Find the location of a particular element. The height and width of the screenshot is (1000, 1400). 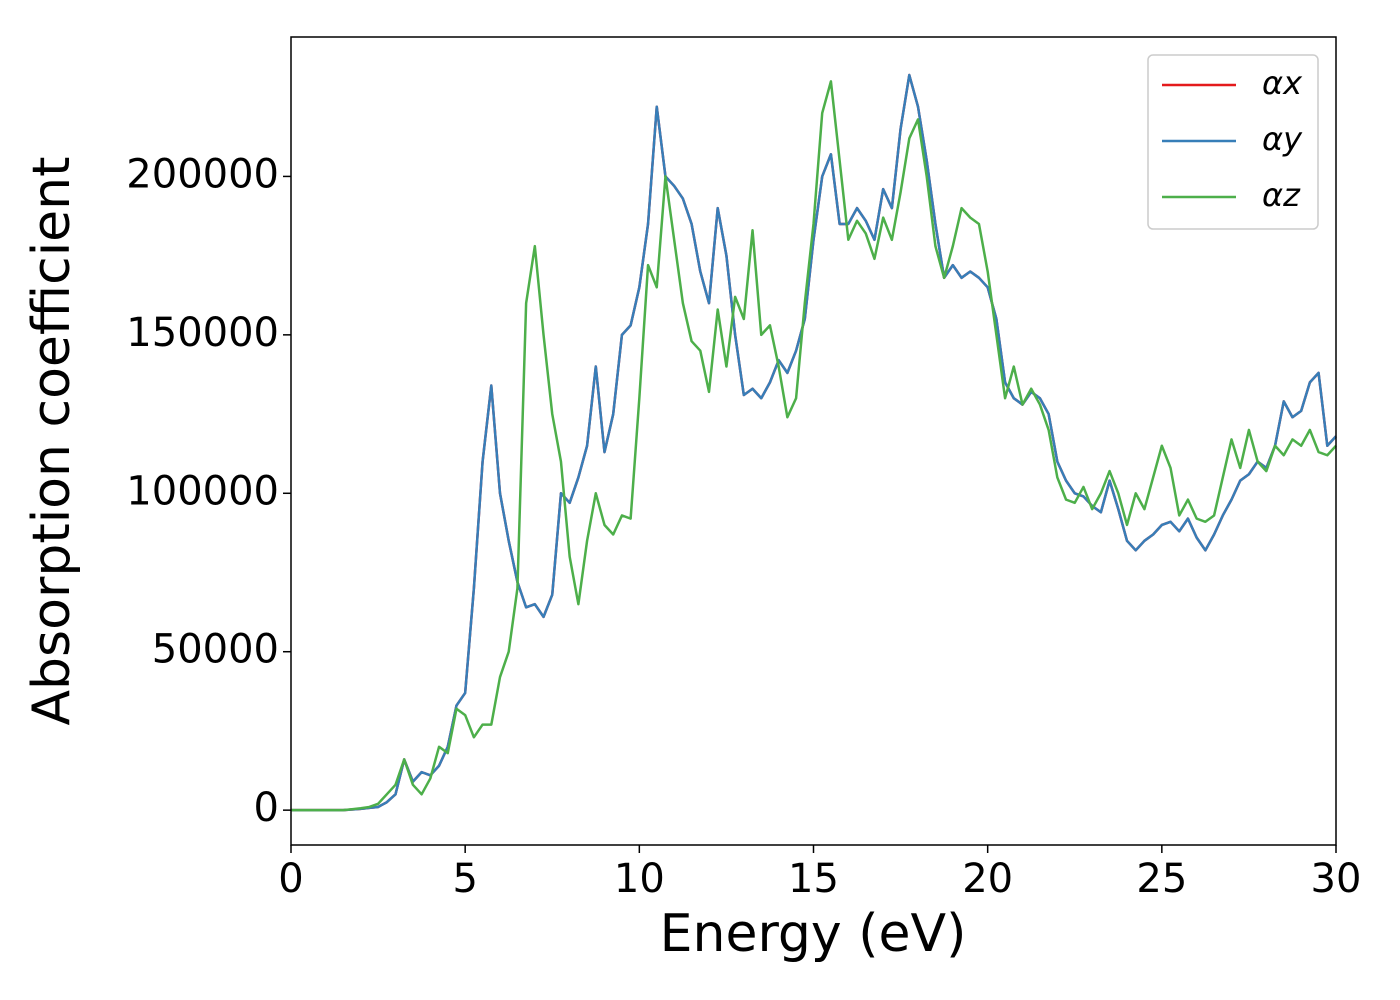

y-axis-label: Absorption coefficient is located at coordinates (52, 440).